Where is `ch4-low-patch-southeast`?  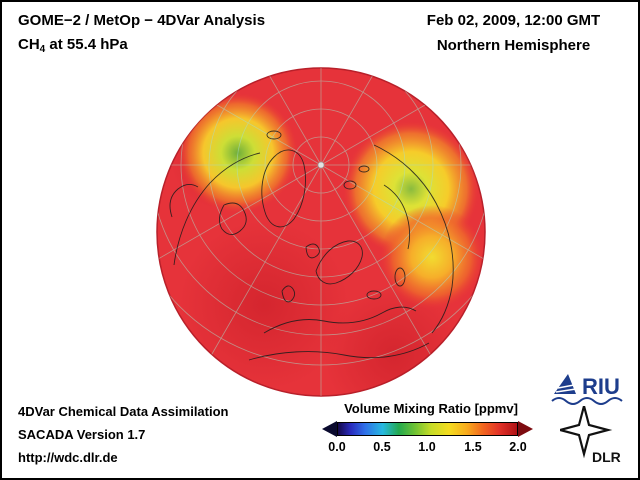
ch4-low-patch-southeast is located at coordinates (432, 257).